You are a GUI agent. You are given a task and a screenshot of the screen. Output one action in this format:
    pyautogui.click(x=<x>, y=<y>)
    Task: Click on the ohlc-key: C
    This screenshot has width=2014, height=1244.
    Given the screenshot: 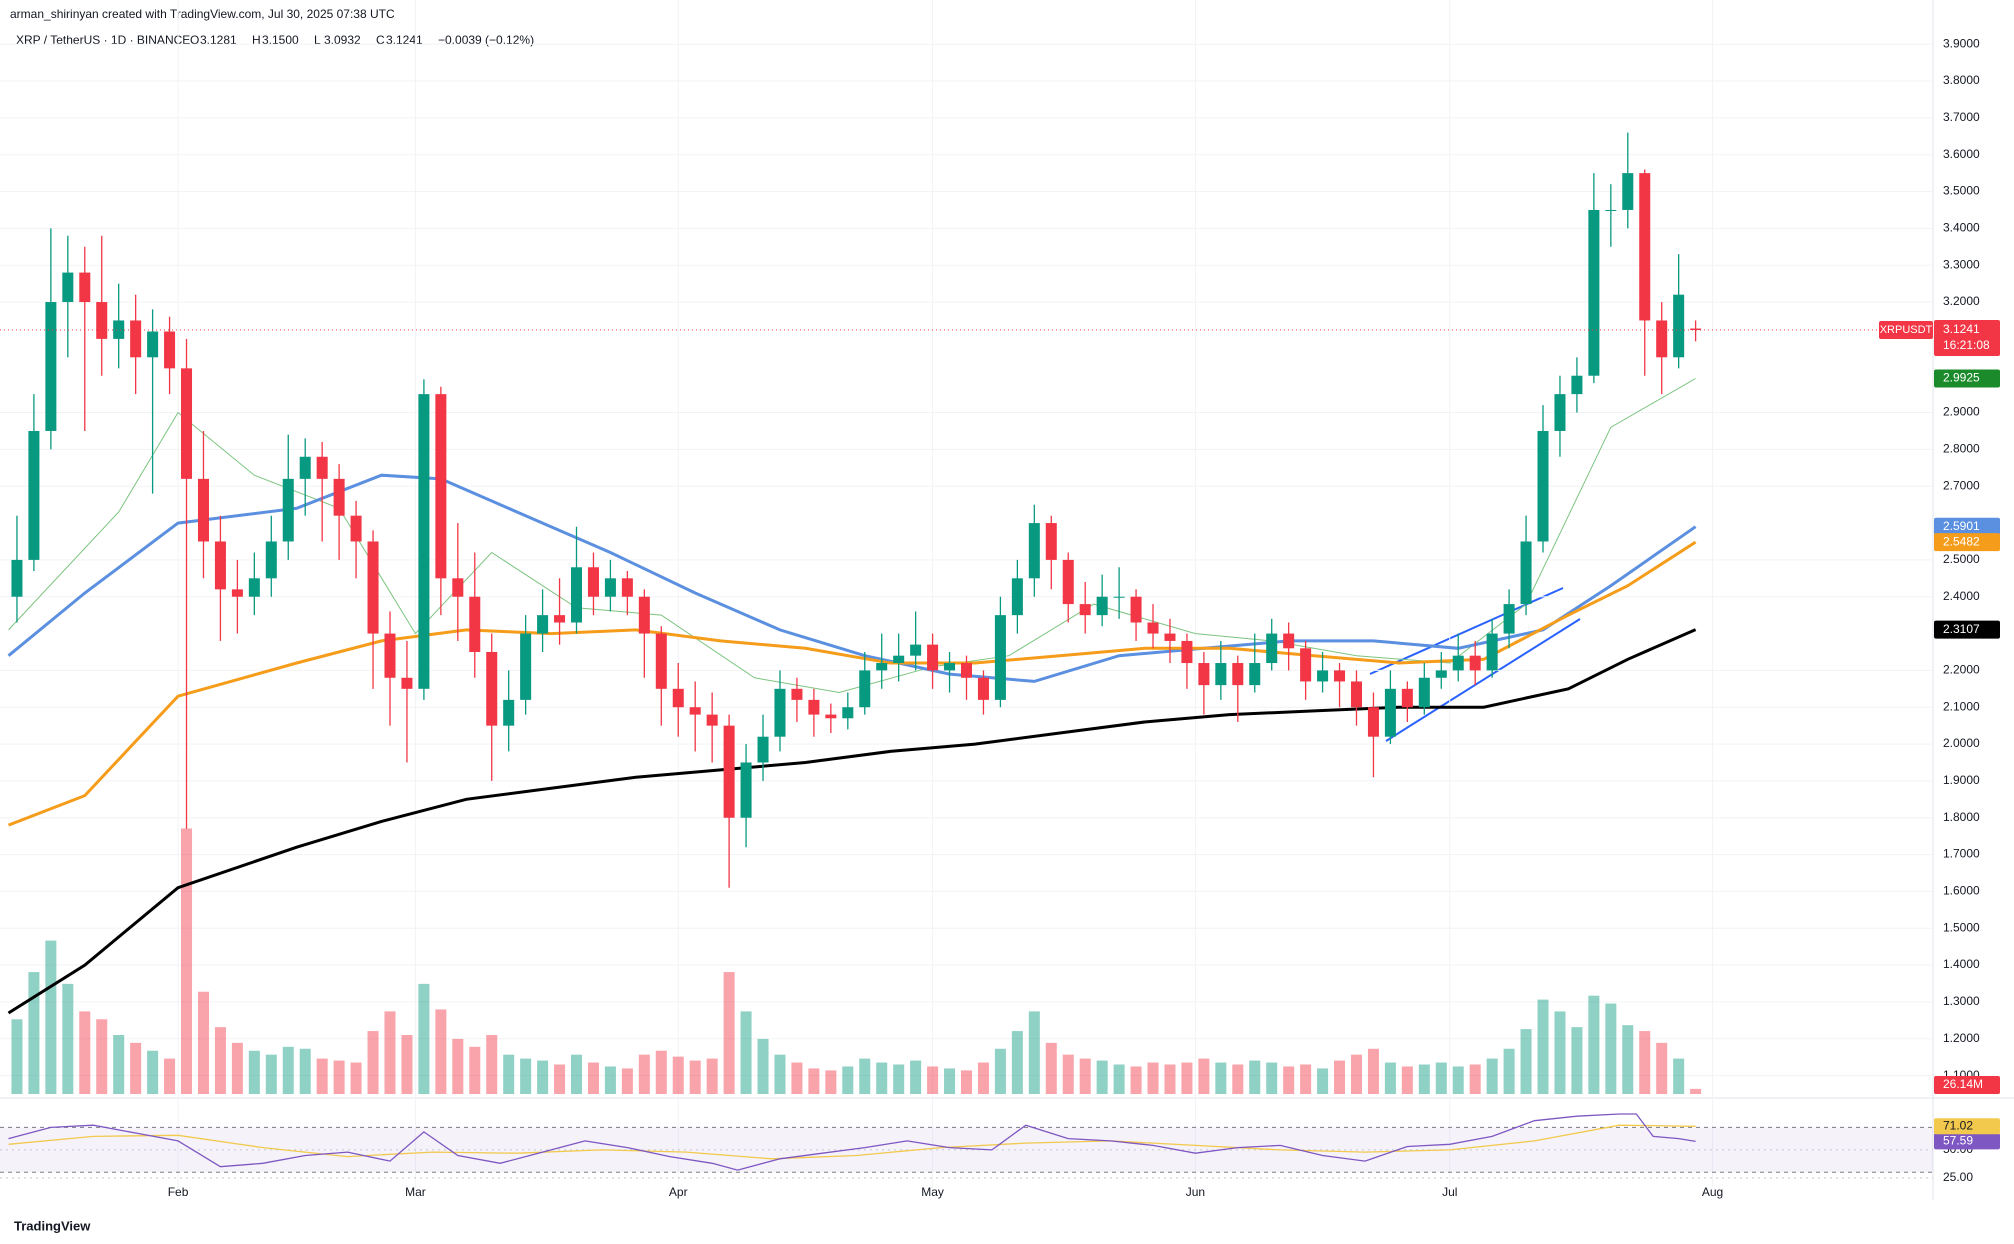 What is the action you would take?
    pyautogui.click(x=380, y=40)
    